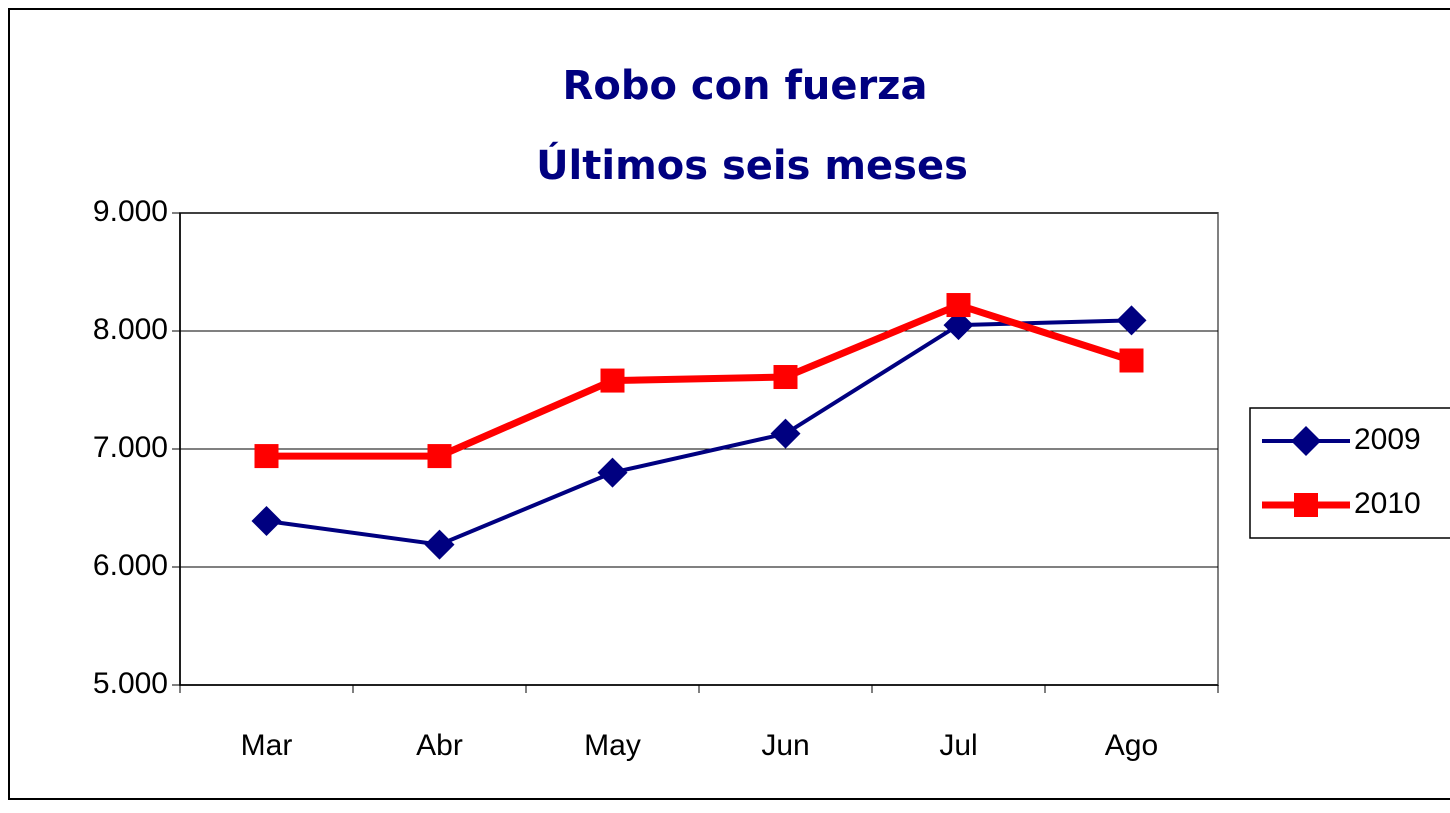 The width and height of the screenshot is (1450, 813). What do you see at coordinates (130, 565) in the screenshot?
I see `y-tick-label: 6.000` at bounding box center [130, 565].